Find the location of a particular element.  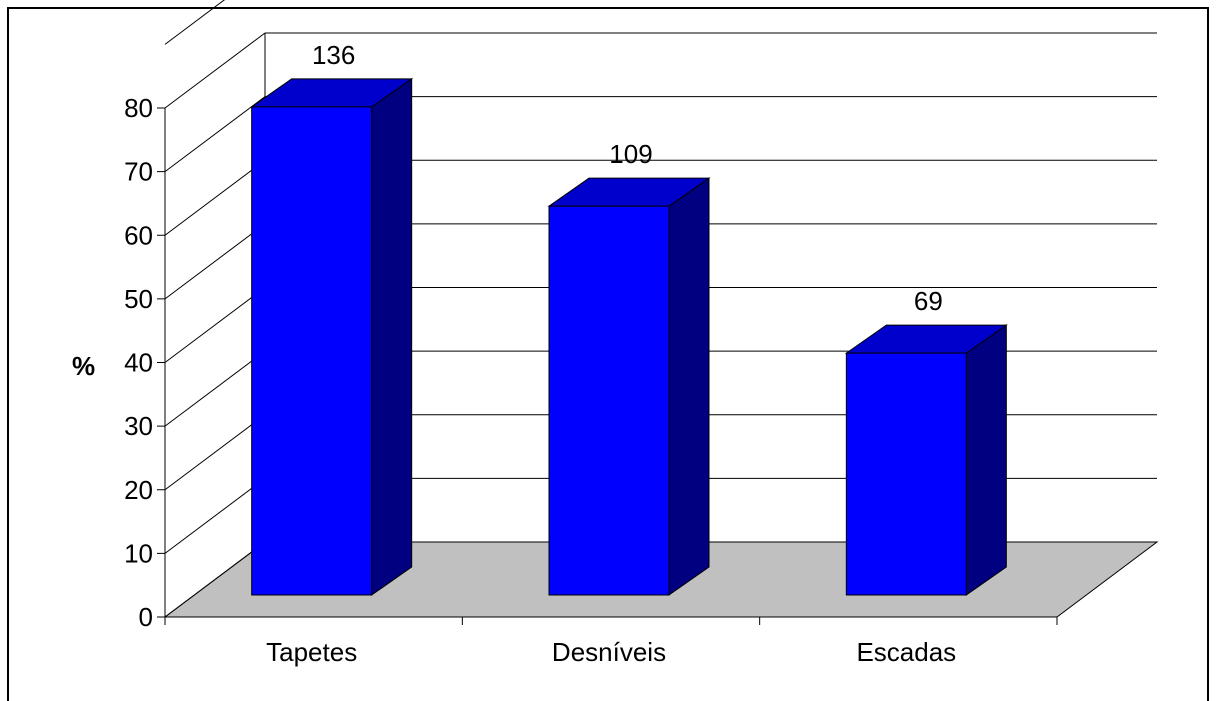

y-tick-label: 40 is located at coordinates (138, 363).